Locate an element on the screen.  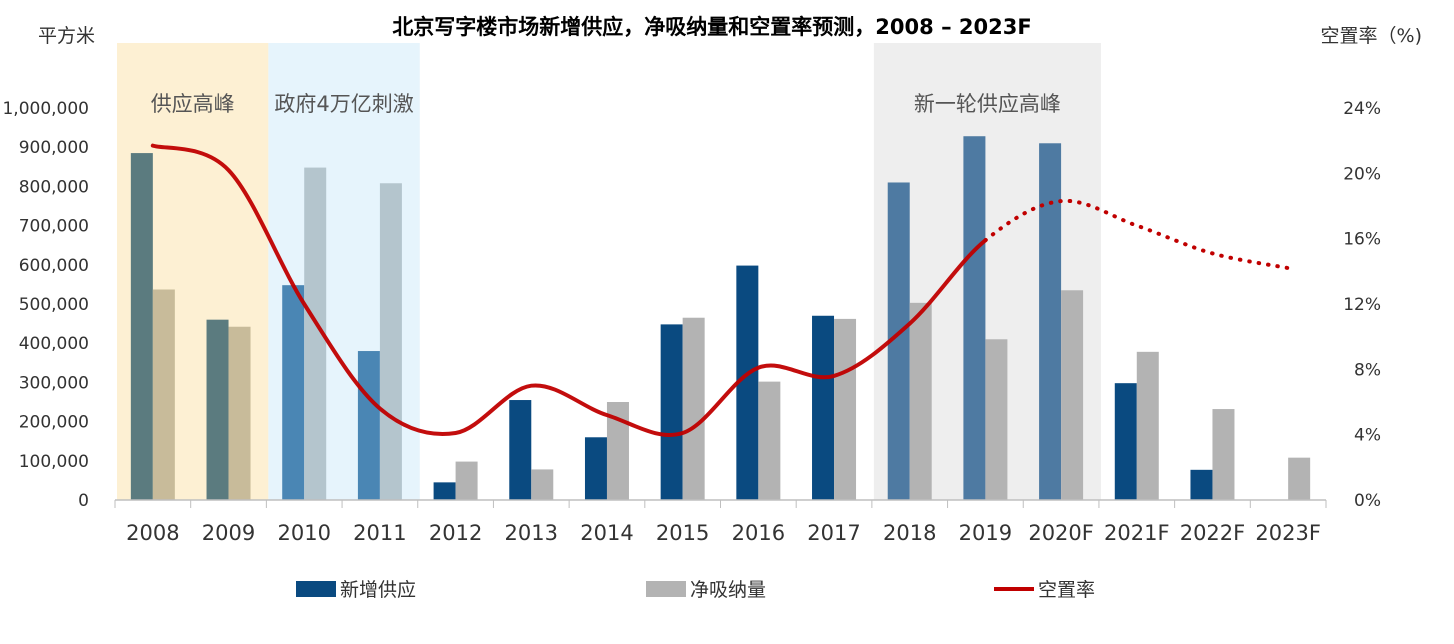
y-right-tick-label: 20% is located at coordinates (1362, 174).